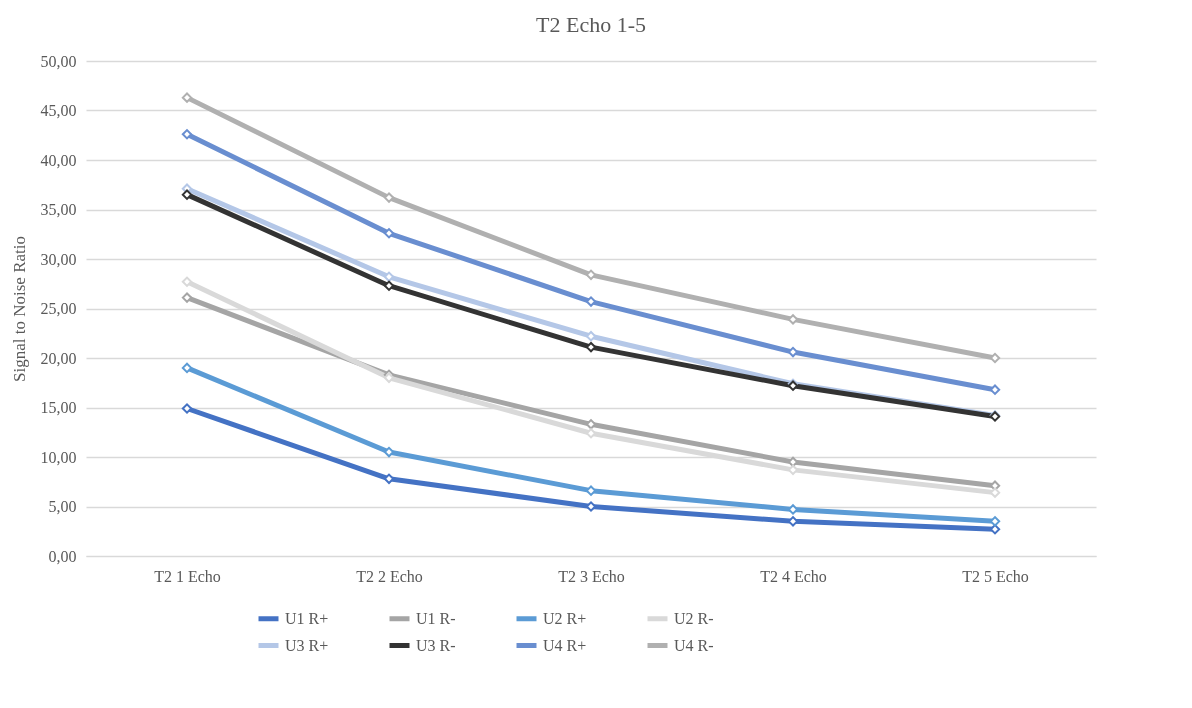  What do you see at coordinates (62, 506) in the screenshot?
I see `y-tick-label: 5,00` at bounding box center [62, 506].